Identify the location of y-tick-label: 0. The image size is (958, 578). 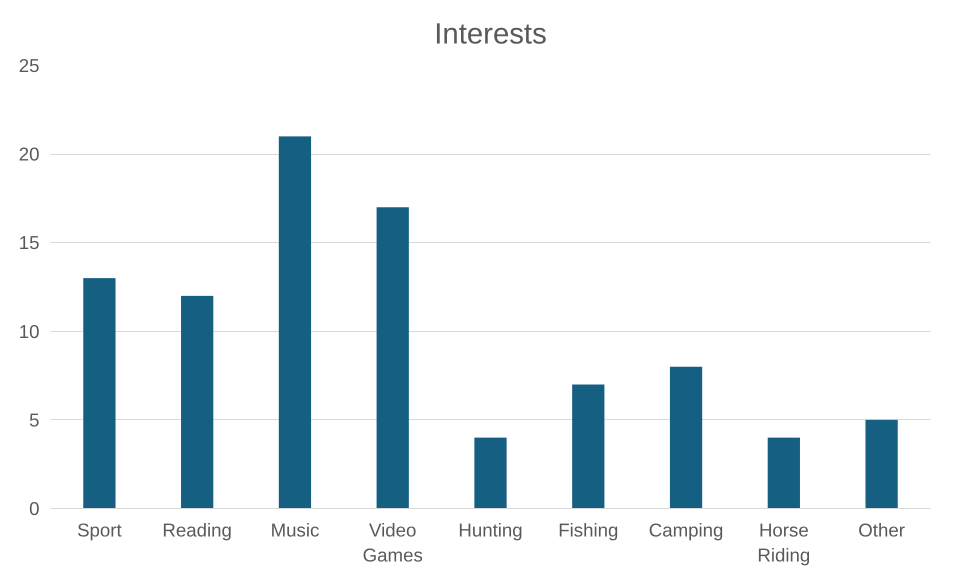
(34, 508).